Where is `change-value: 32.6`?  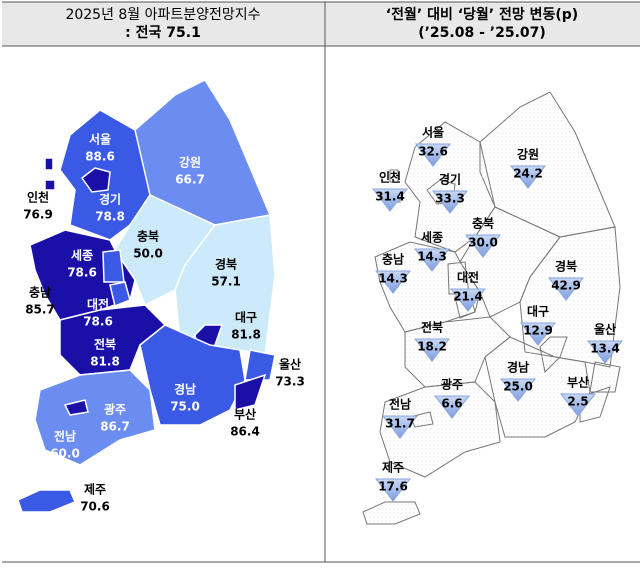 change-value: 32.6 is located at coordinates (433, 152).